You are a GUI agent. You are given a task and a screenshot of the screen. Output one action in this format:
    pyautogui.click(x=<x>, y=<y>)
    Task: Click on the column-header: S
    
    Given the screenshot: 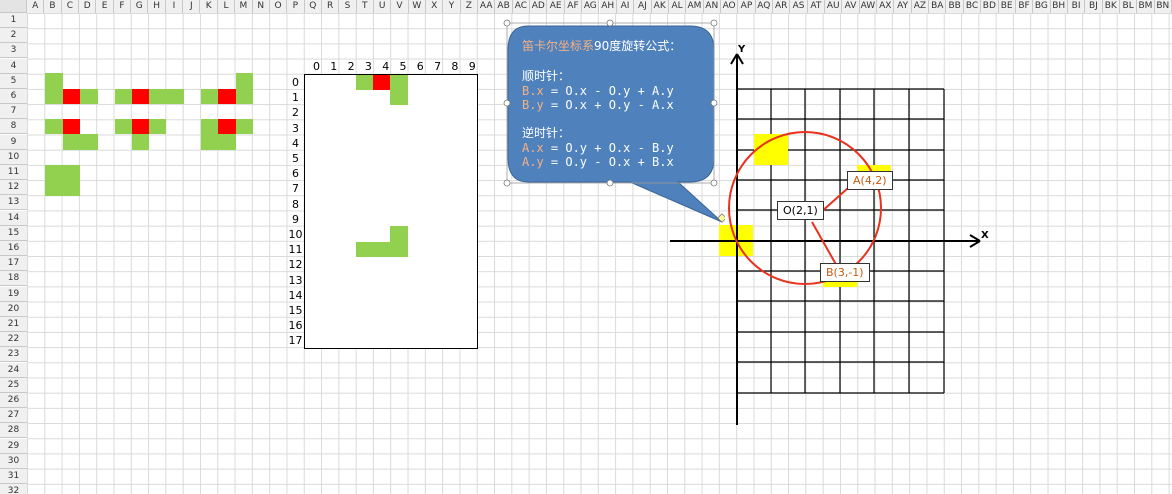 What is the action you would take?
    pyautogui.click(x=348, y=6)
    